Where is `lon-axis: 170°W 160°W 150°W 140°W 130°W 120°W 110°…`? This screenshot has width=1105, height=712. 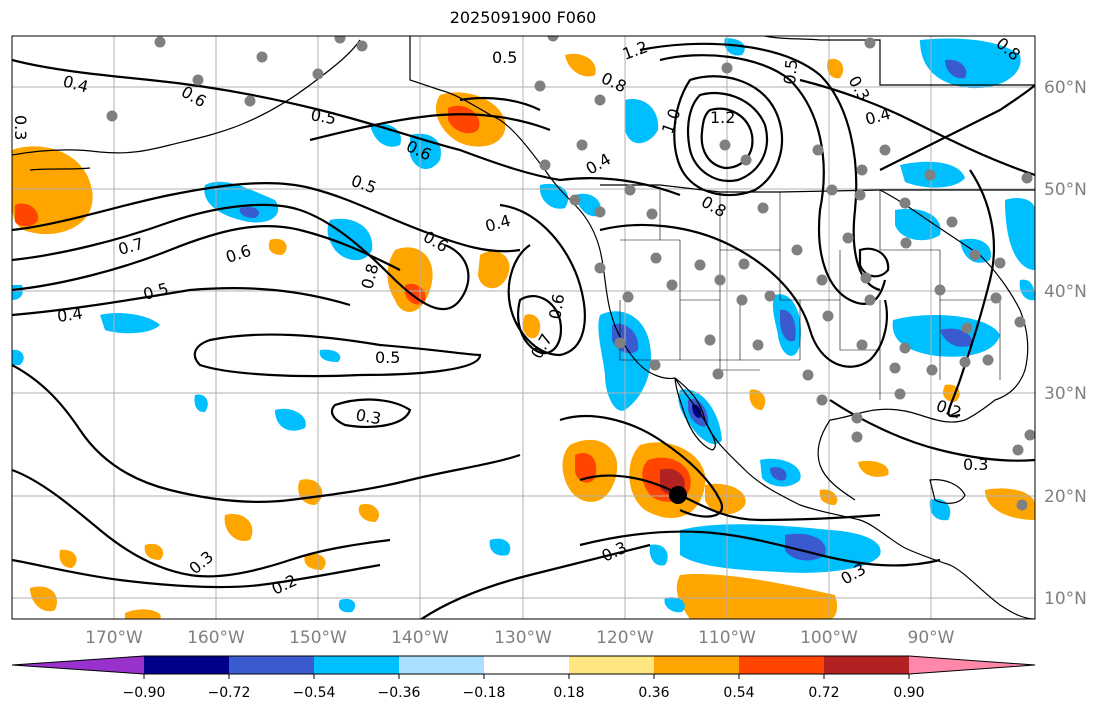 lon-axis: 170°W 160°W 150°W 140°W 130°W 120°W 110°… is located at coordinates (520, 638).